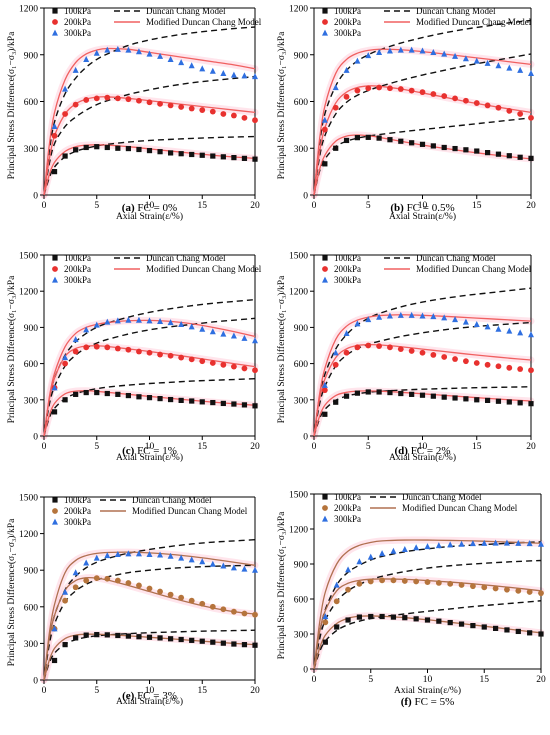 This screenshot has width=550, height=735. I want to click on x-axis-label: Axial Strain(ε/%), so click(422, 457).